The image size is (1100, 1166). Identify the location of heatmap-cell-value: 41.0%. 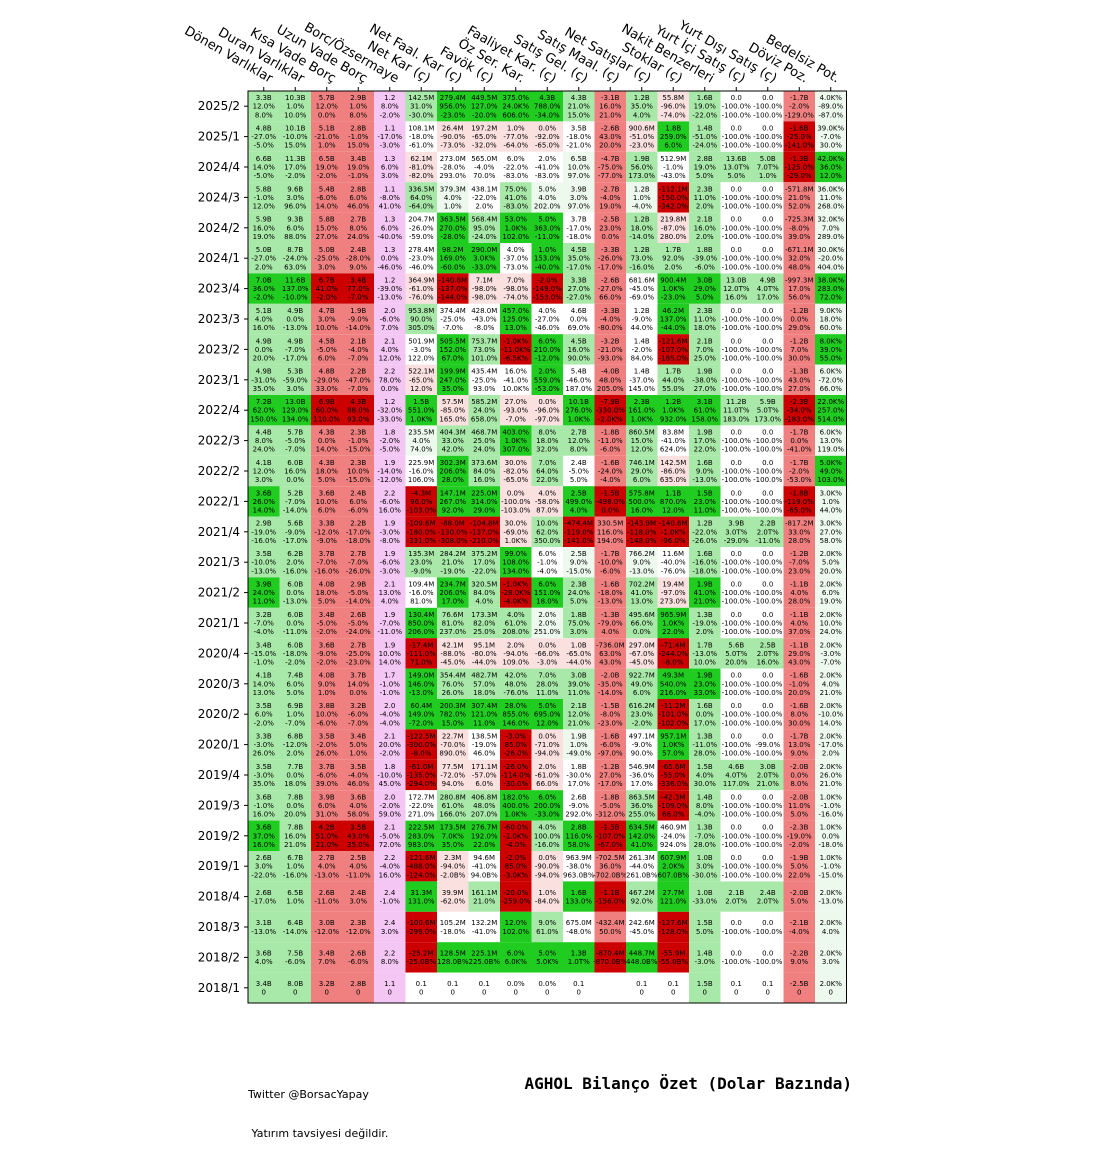
(390, 207).